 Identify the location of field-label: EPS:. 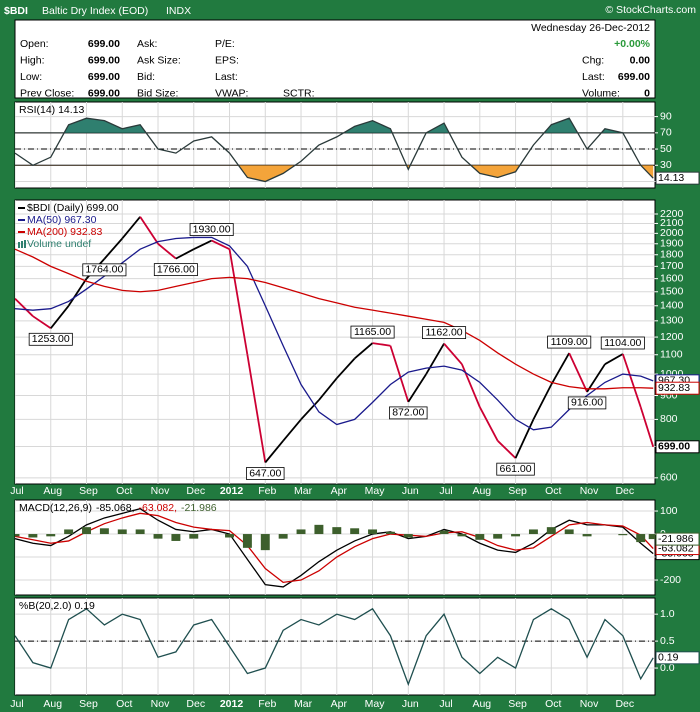
(227, 60).